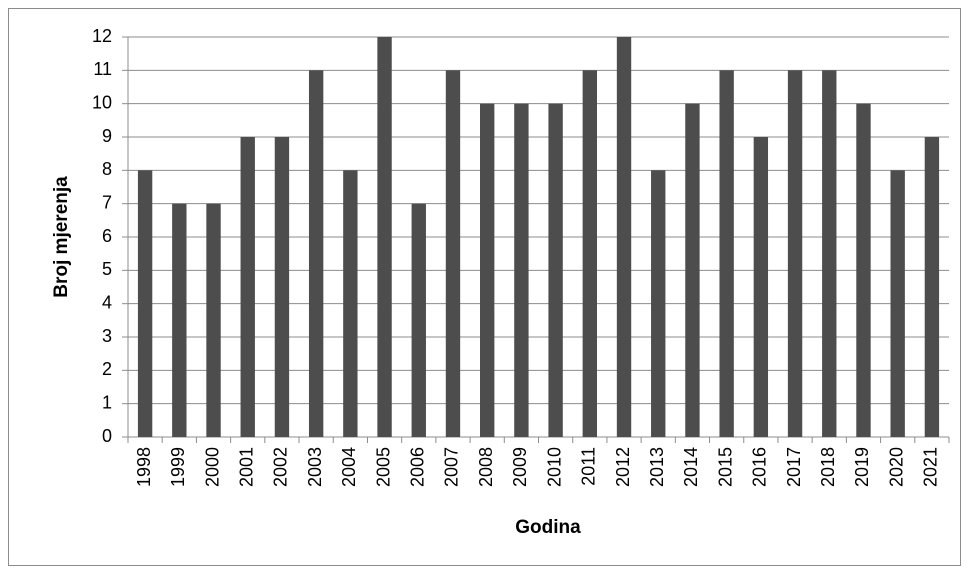 This screenshot has height=576, width=969. What do you see at coordinates (349, 467) in the screenshot?
I see `x-tick-label: 2004` at bounding box center [349, 467].